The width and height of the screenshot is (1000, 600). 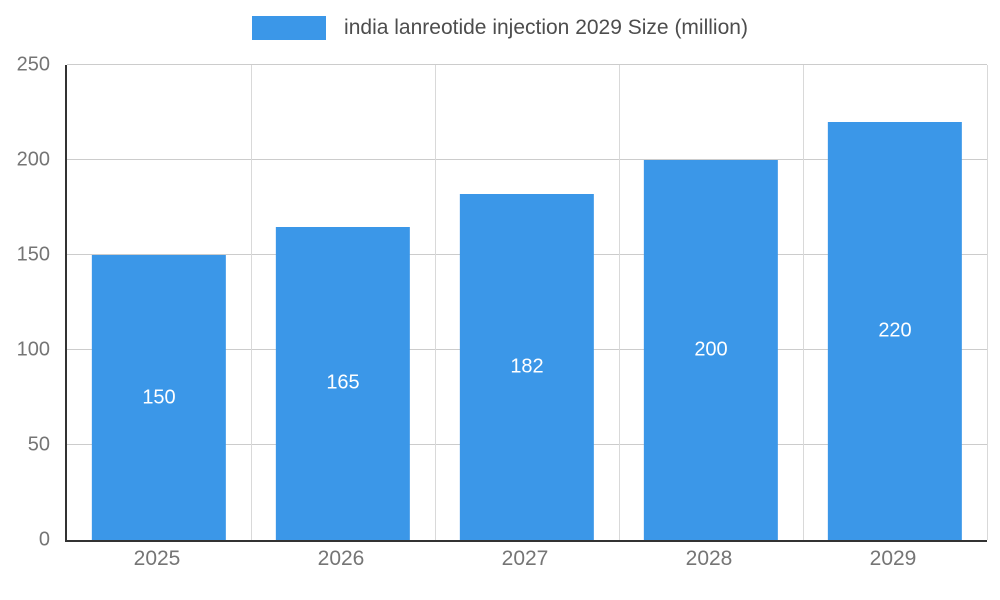 What do you see at coordinates (33, 159) in the screenshot?
I see `y-tick-label: 200` at bounding box center [33, 159].